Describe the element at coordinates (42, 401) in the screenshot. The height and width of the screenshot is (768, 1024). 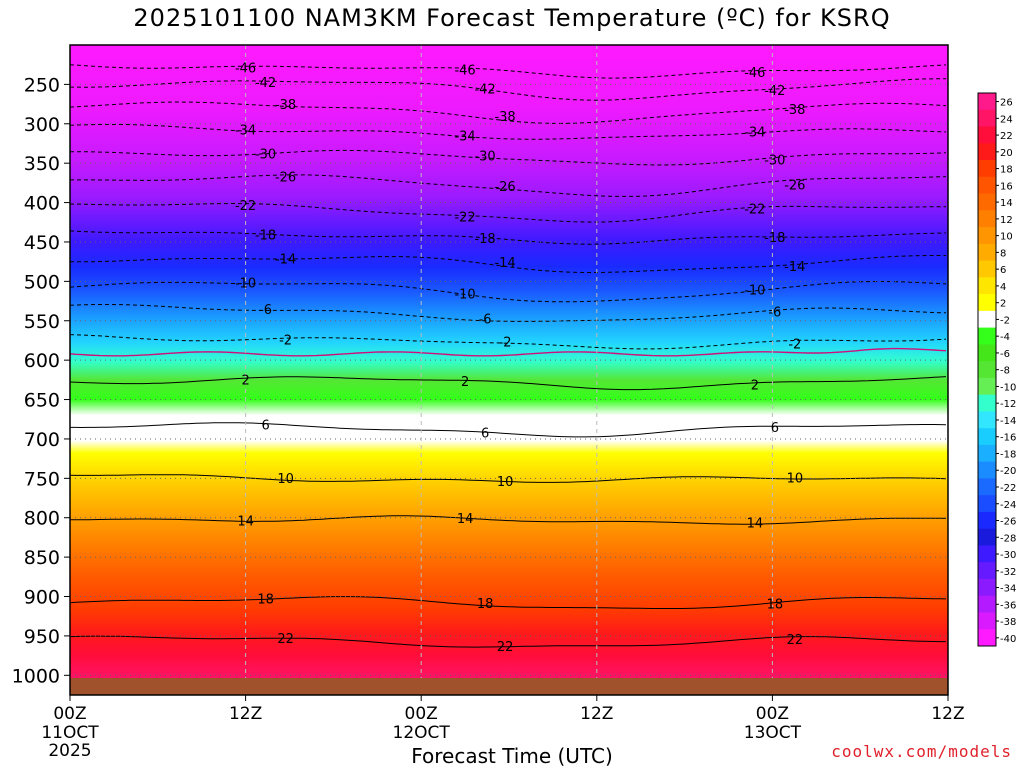
I see `y-tick-label: 650` at that location.